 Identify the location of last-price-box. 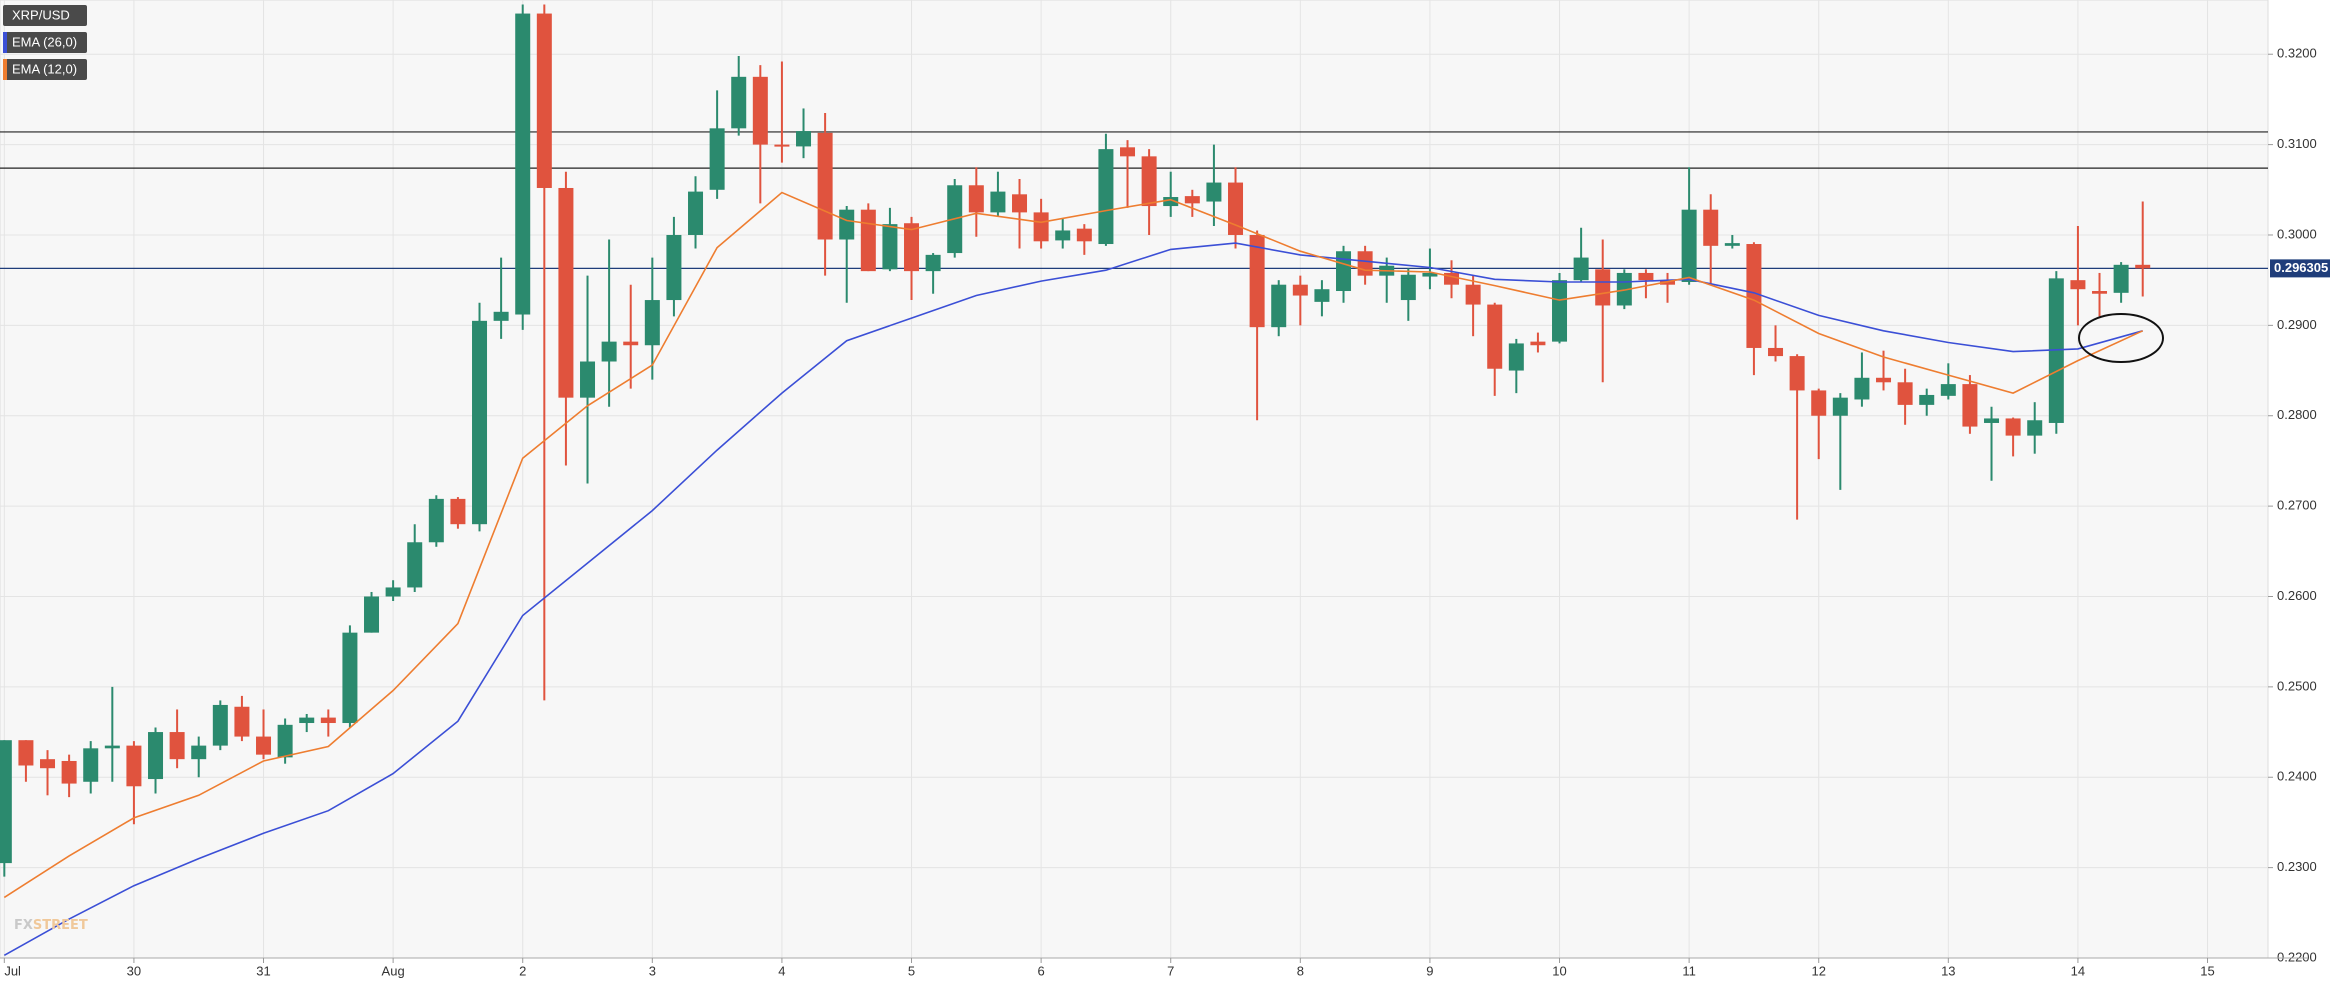
(2300, 268).